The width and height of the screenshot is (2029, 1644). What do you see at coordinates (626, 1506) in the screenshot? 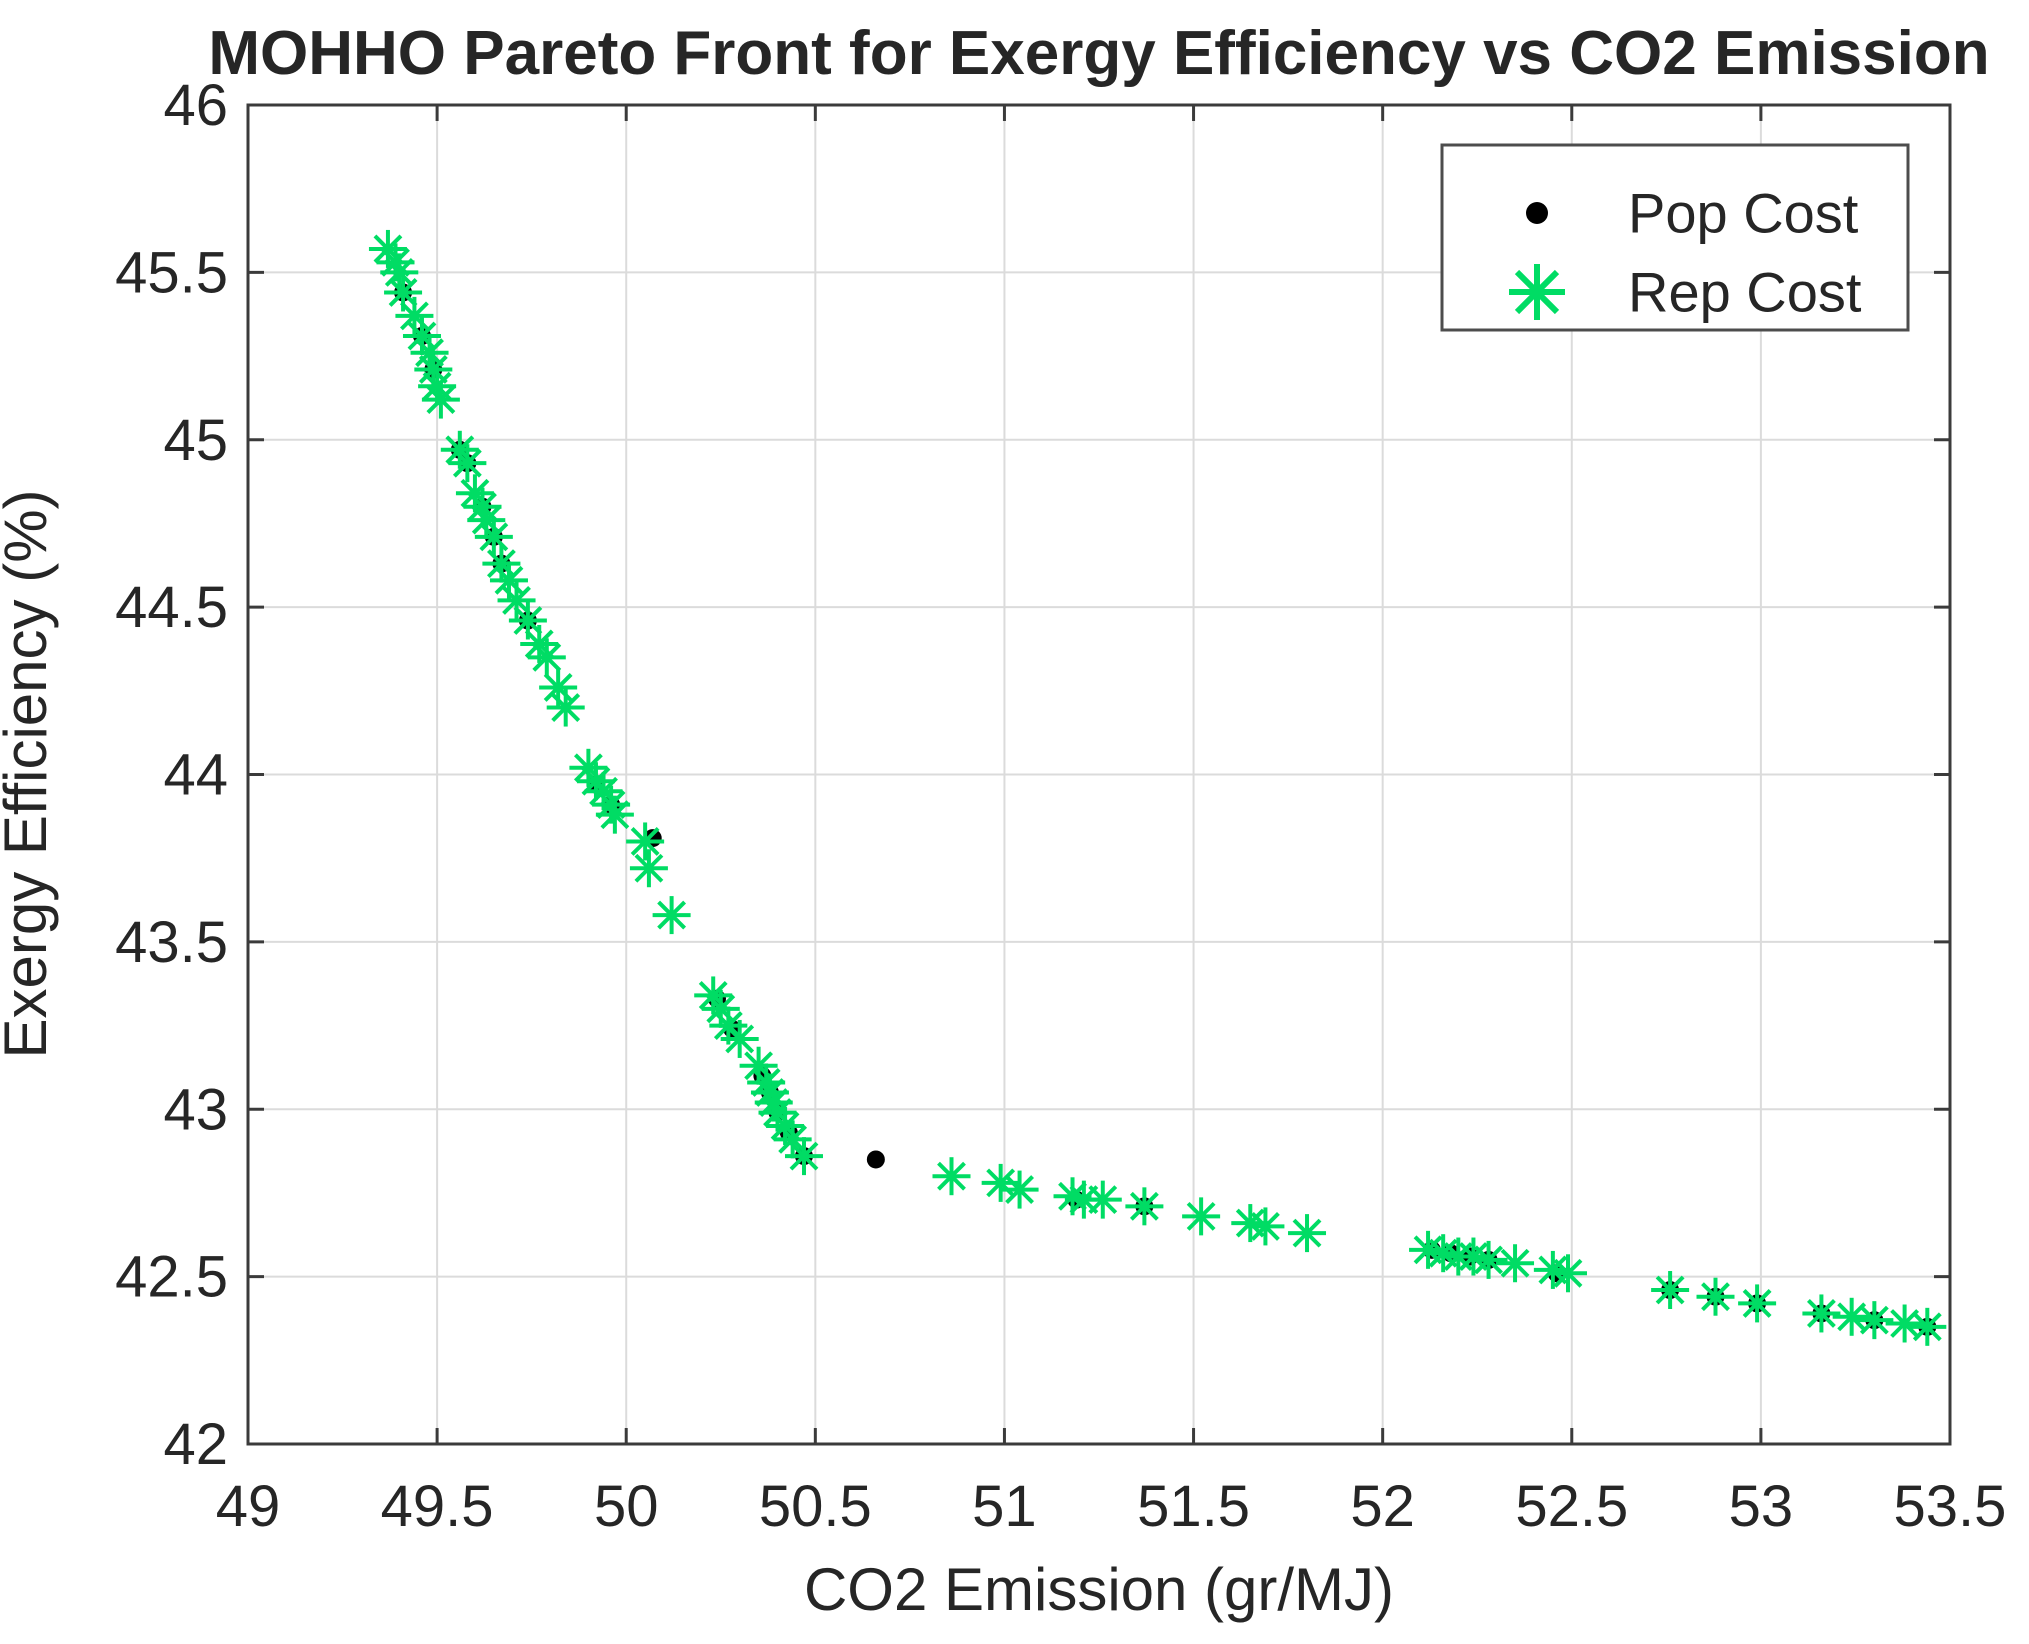
I see `x-tick-label: 50` at bounding box center [626, 1506].